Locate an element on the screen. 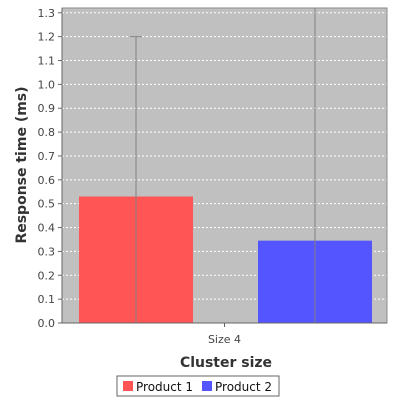 This screenshot has width=400, height=400. y-tick-label: 0.5 is located at coordinates (47, 204).